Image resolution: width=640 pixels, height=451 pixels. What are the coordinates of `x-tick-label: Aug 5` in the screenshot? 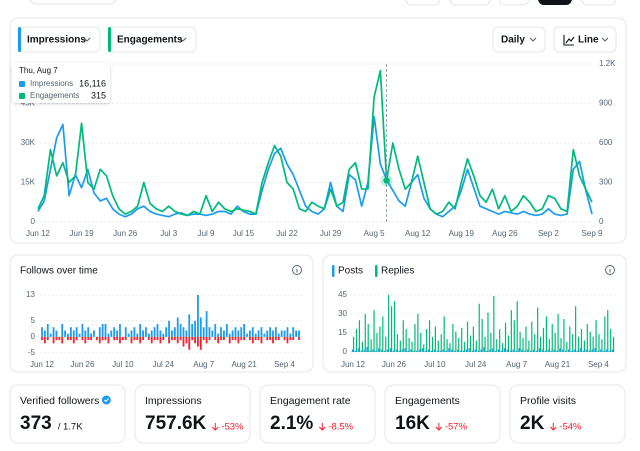 It's located at (374, 233).